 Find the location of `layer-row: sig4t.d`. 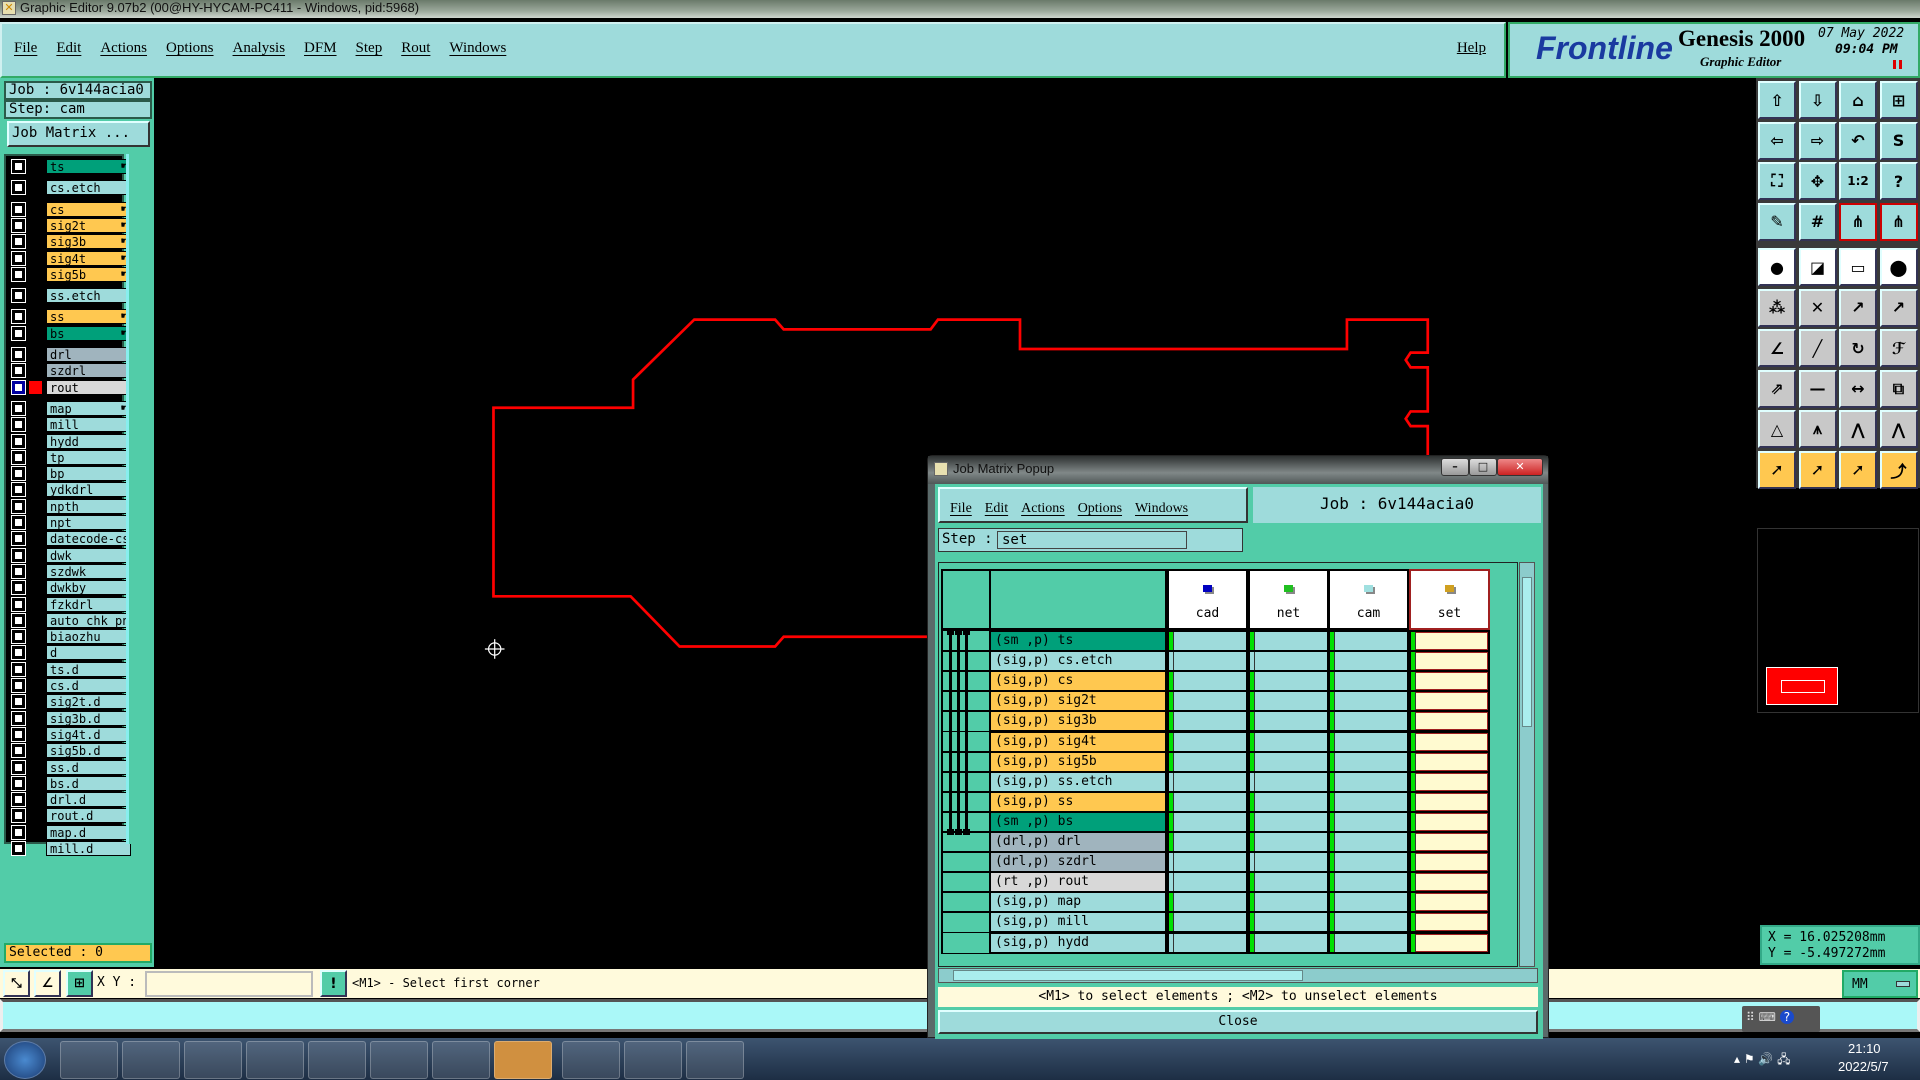

layer-row: sig4t.d is located at coordinates (70, 734).